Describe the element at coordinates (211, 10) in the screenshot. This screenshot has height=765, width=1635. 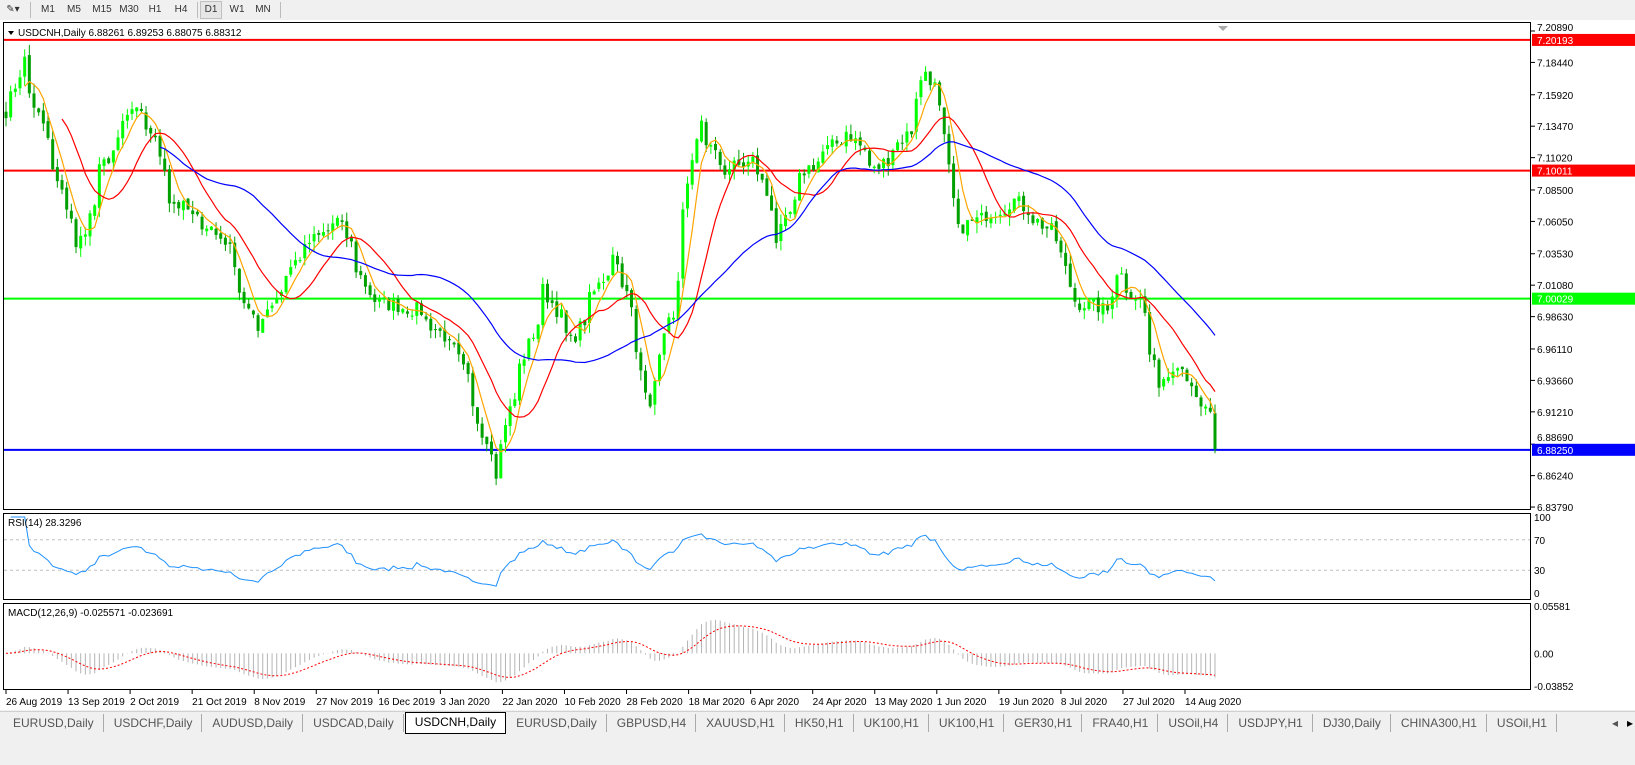
I see `timeframe-d1: D1` at that location.